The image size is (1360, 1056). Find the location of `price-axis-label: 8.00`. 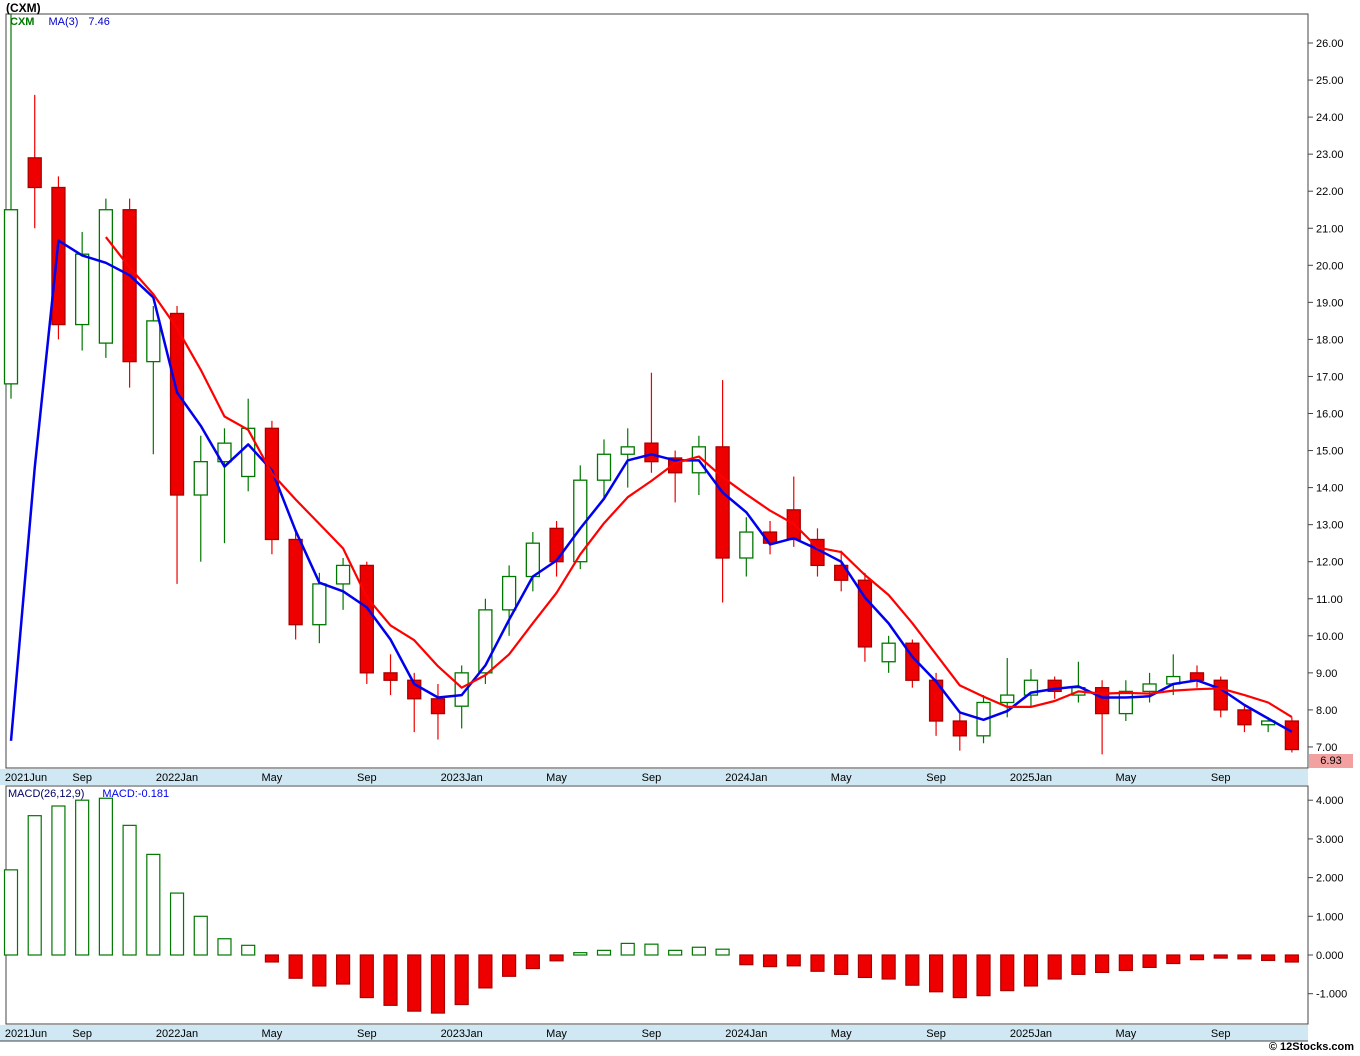

price-axis-label: 8.00 is located at coordinates (1326, 711).